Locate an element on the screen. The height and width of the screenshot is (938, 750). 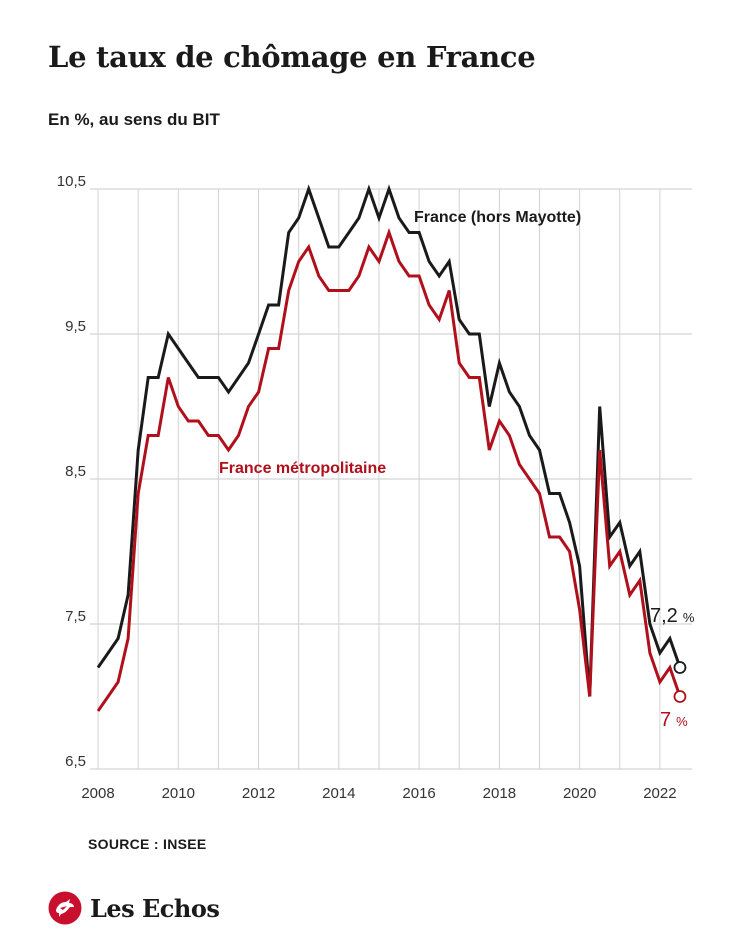
y-tick-label: 9,5 is located at coordinates (75, 326).